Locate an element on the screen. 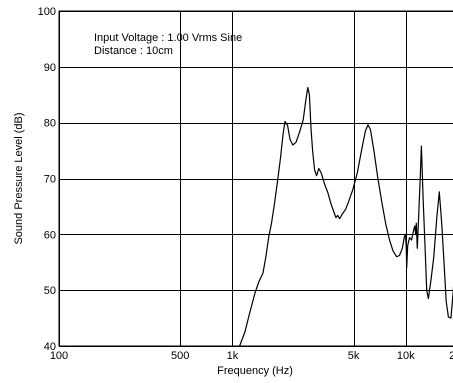  y-tick-label: 60 is located at coordinates (50, 235).